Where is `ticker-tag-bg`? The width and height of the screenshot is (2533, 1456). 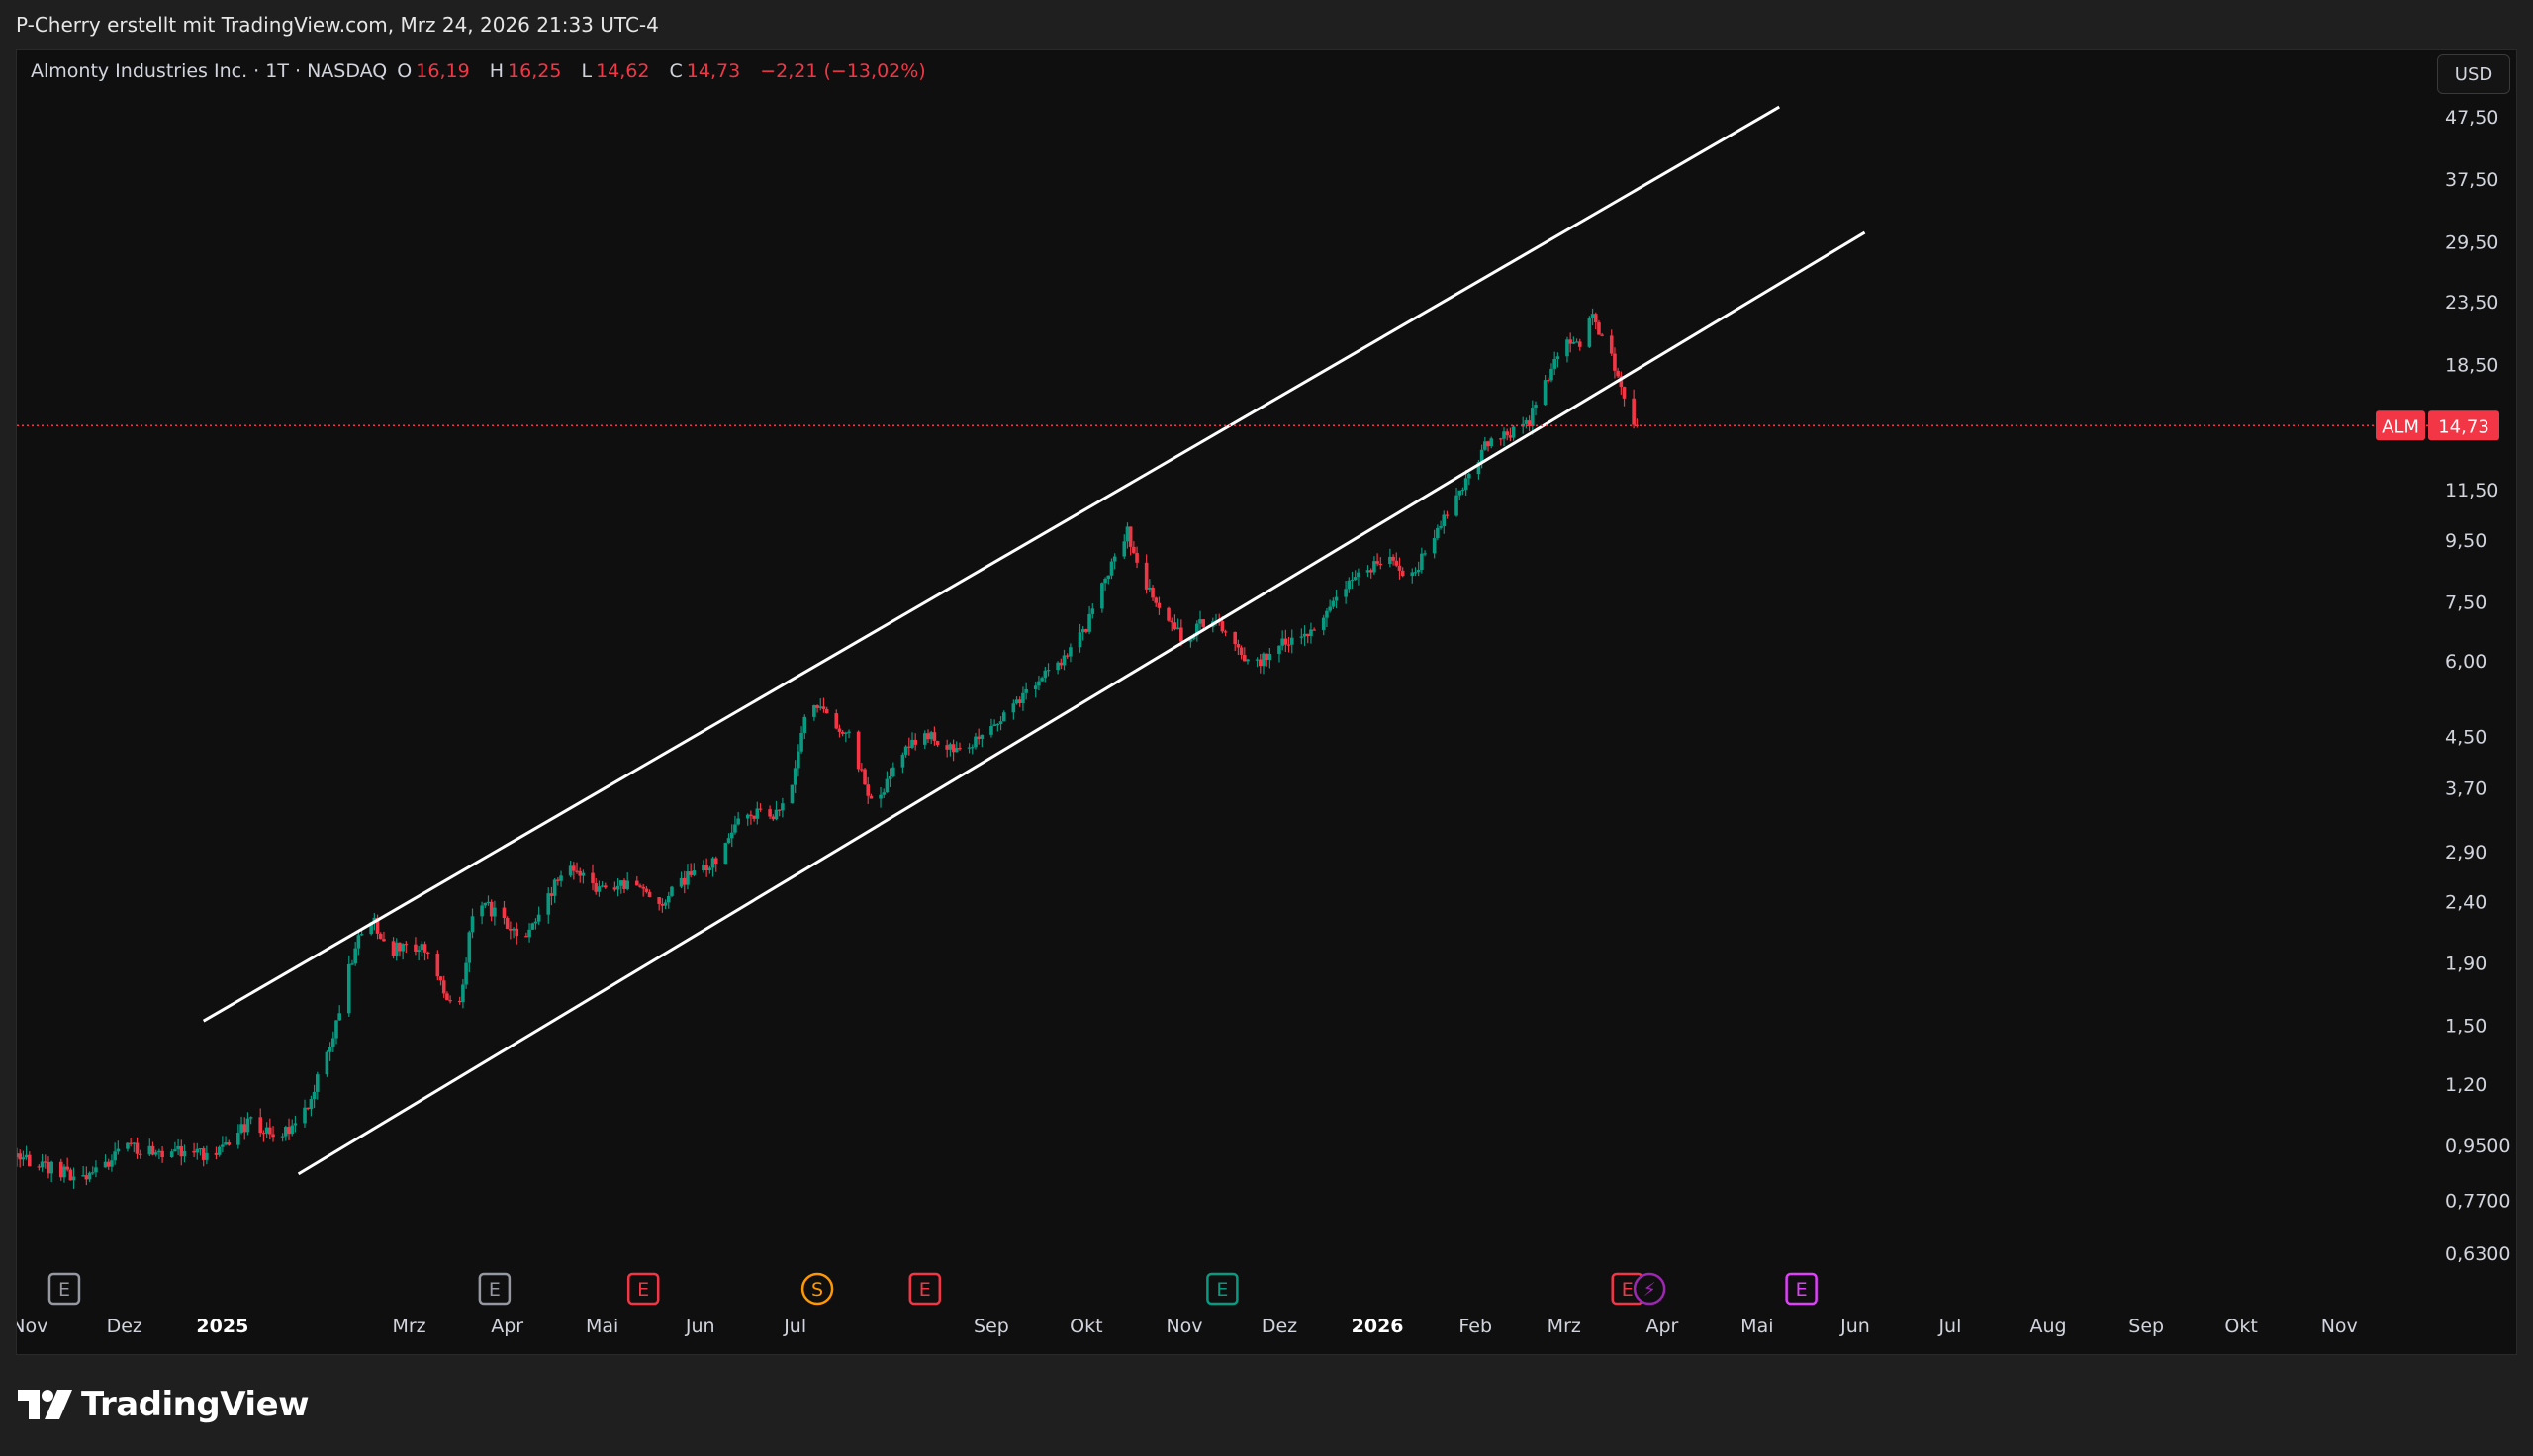 ticker-tag-bg is located at coordinates (2401, 425).